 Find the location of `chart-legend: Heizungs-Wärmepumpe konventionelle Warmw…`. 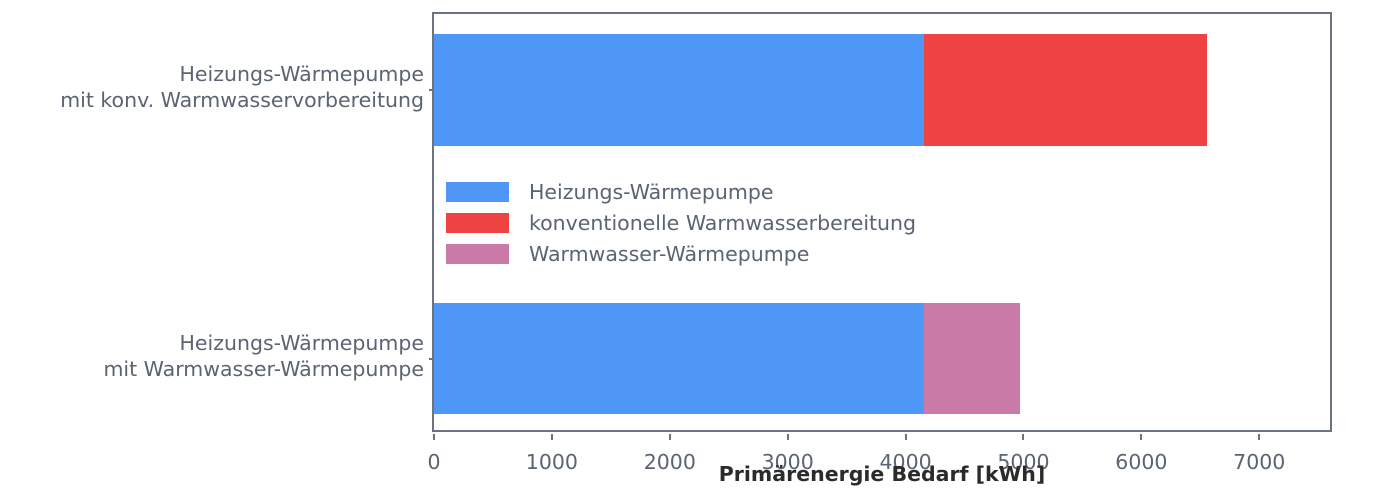

chart-legend: Heizungs-Wärmepumpe konventionelle Warmw… is located at coordinates (681, 222).